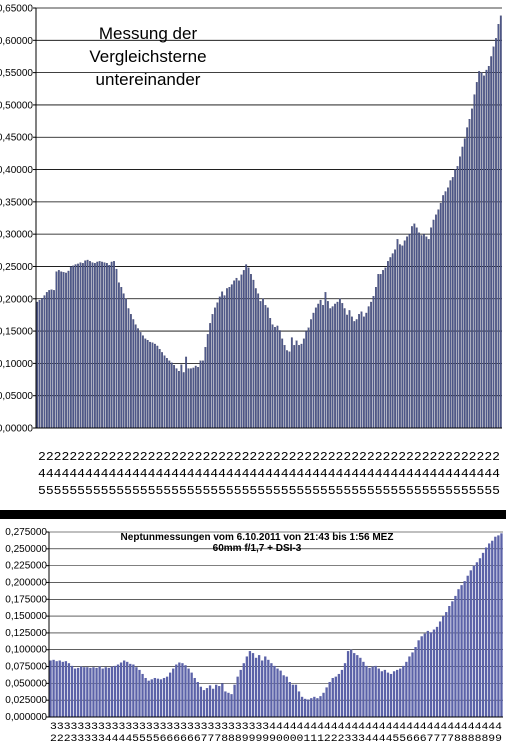  What do you see at coordinates (16, 235) in the screenshot?
I see `y-tick-label: 0,30000` at bounding box center [16, 235].